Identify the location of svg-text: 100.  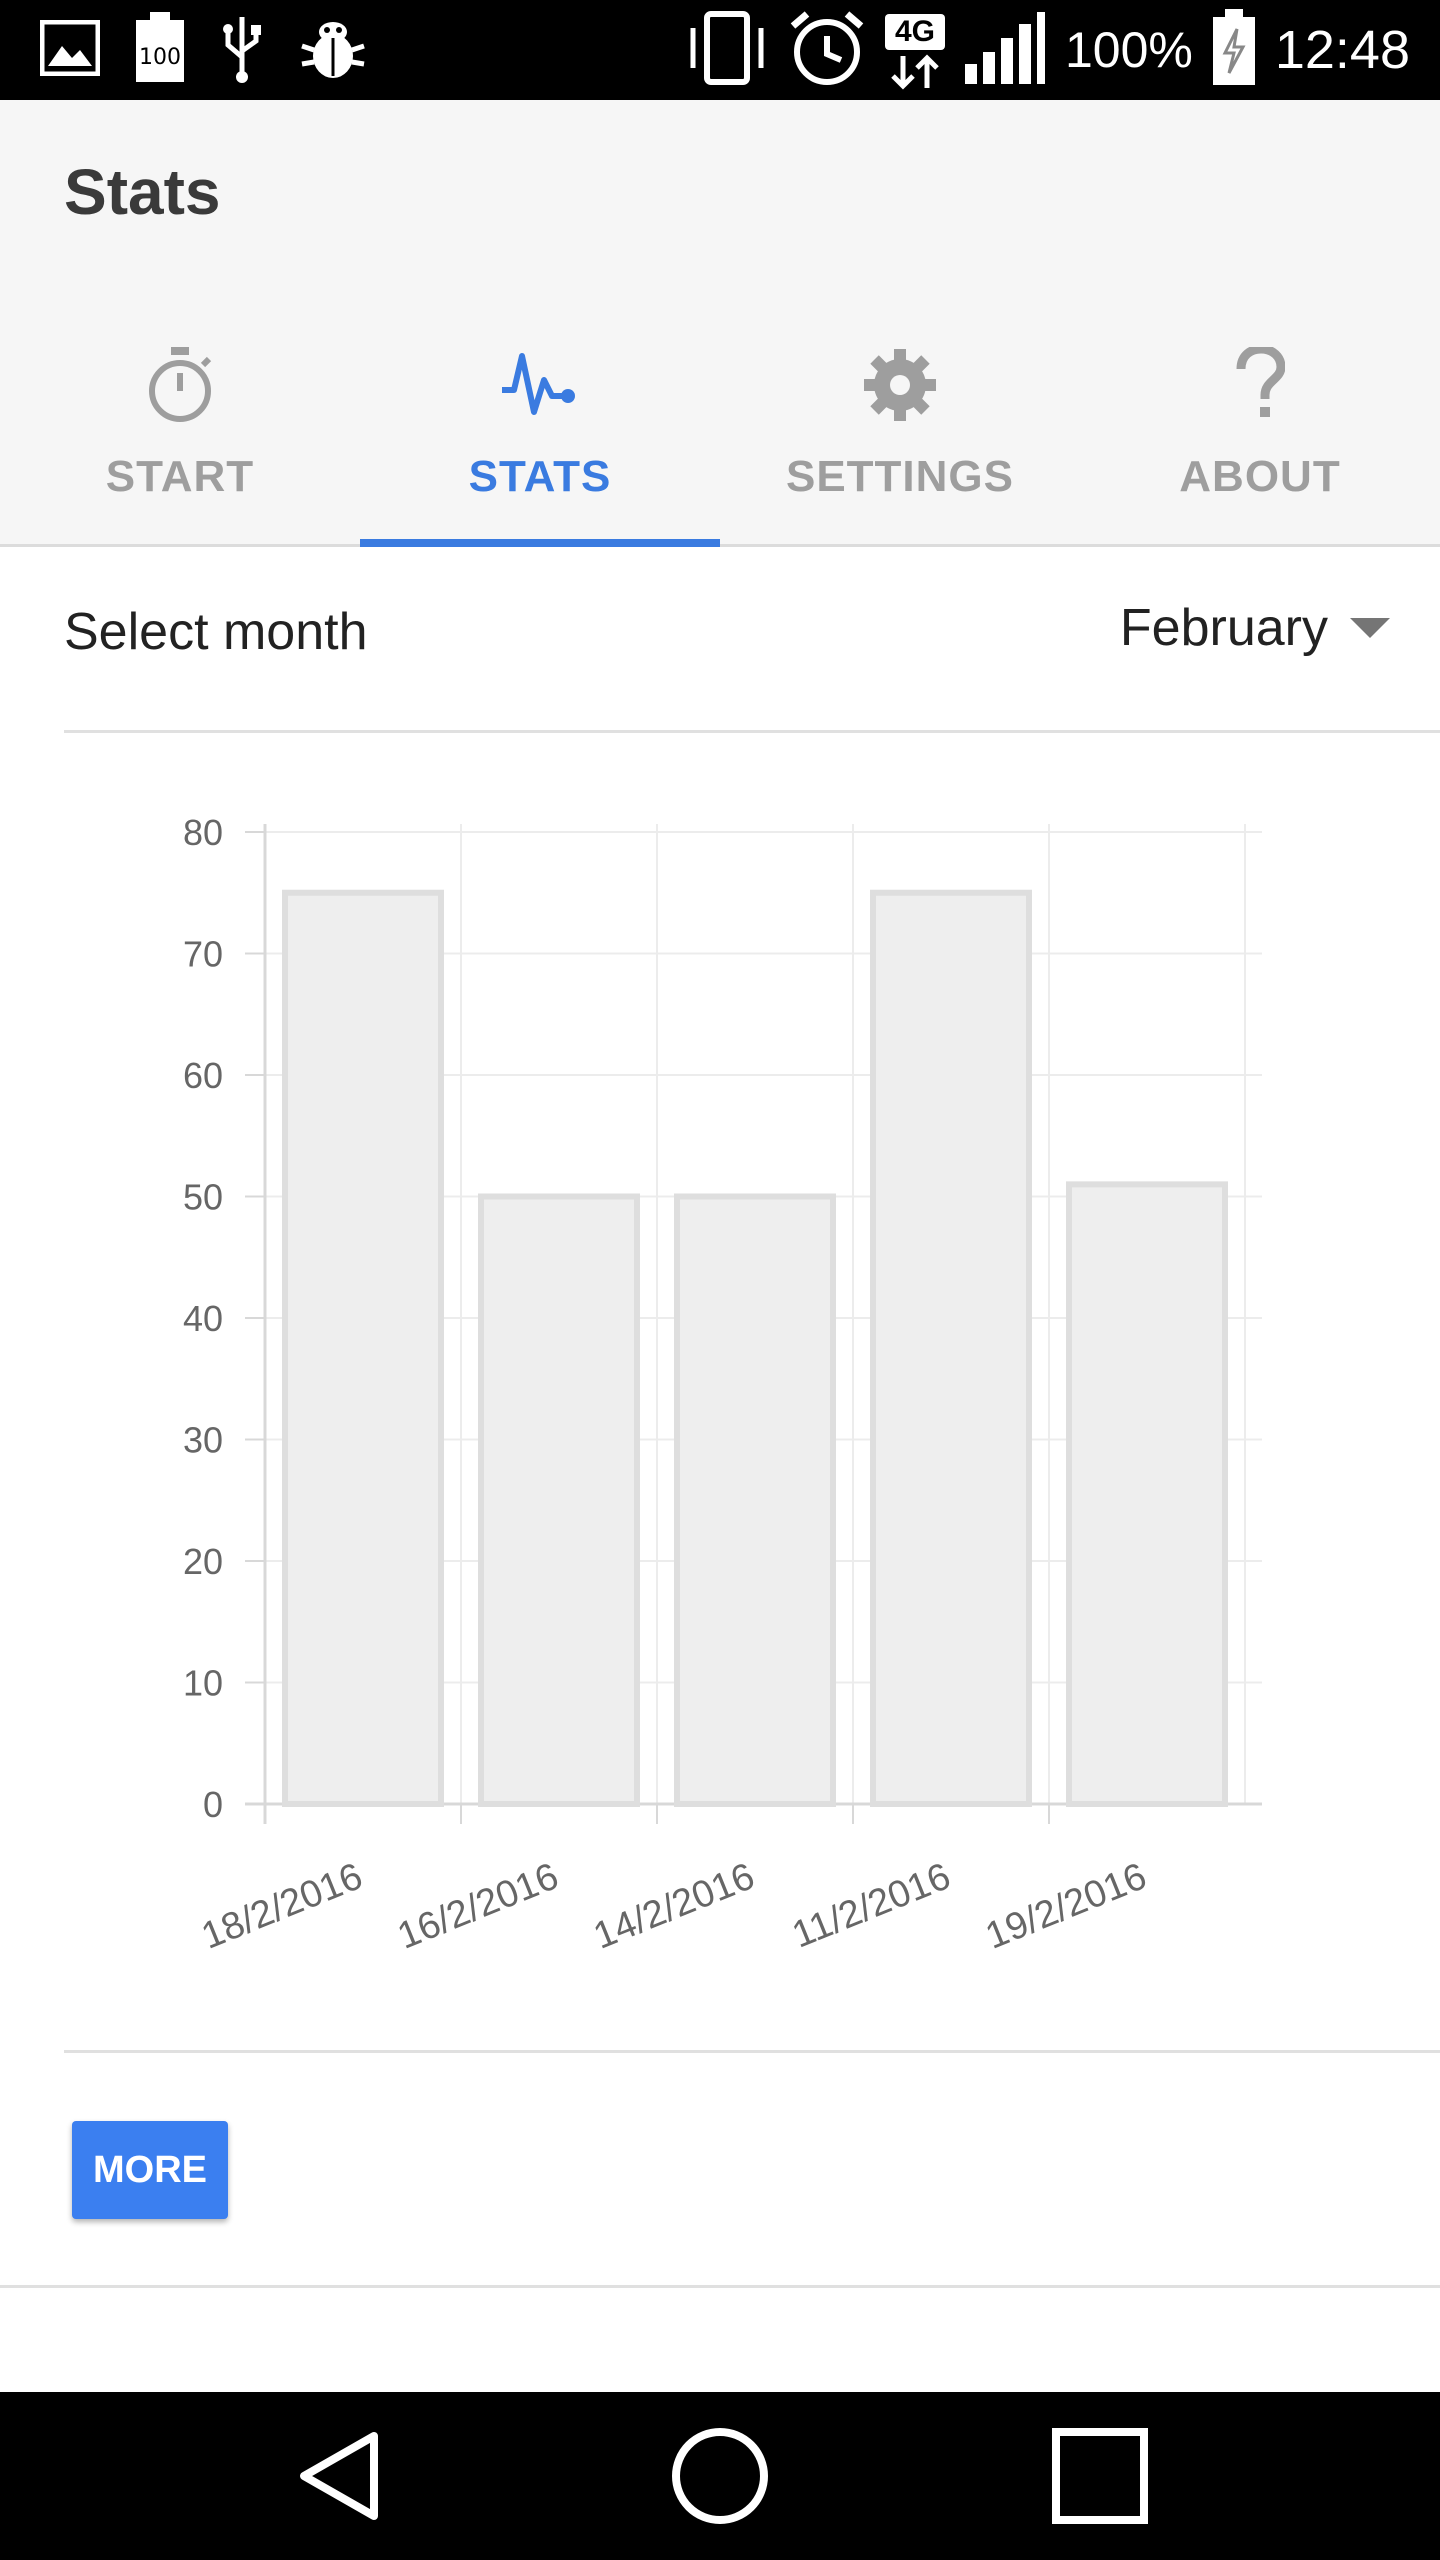
(160, 57).